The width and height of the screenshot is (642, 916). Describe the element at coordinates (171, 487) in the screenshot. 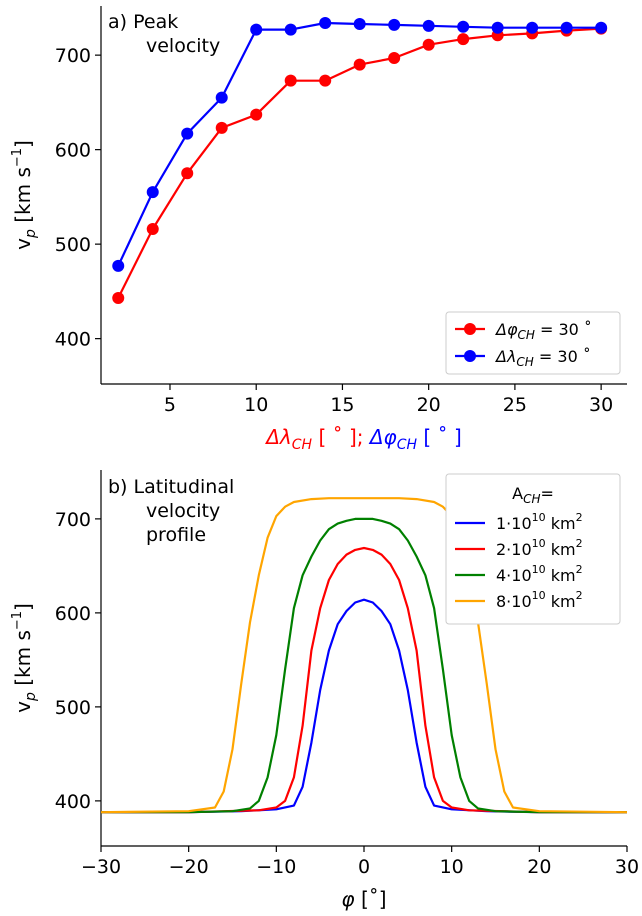

I see `panel-label-line: b) Latitudinal` at that location.